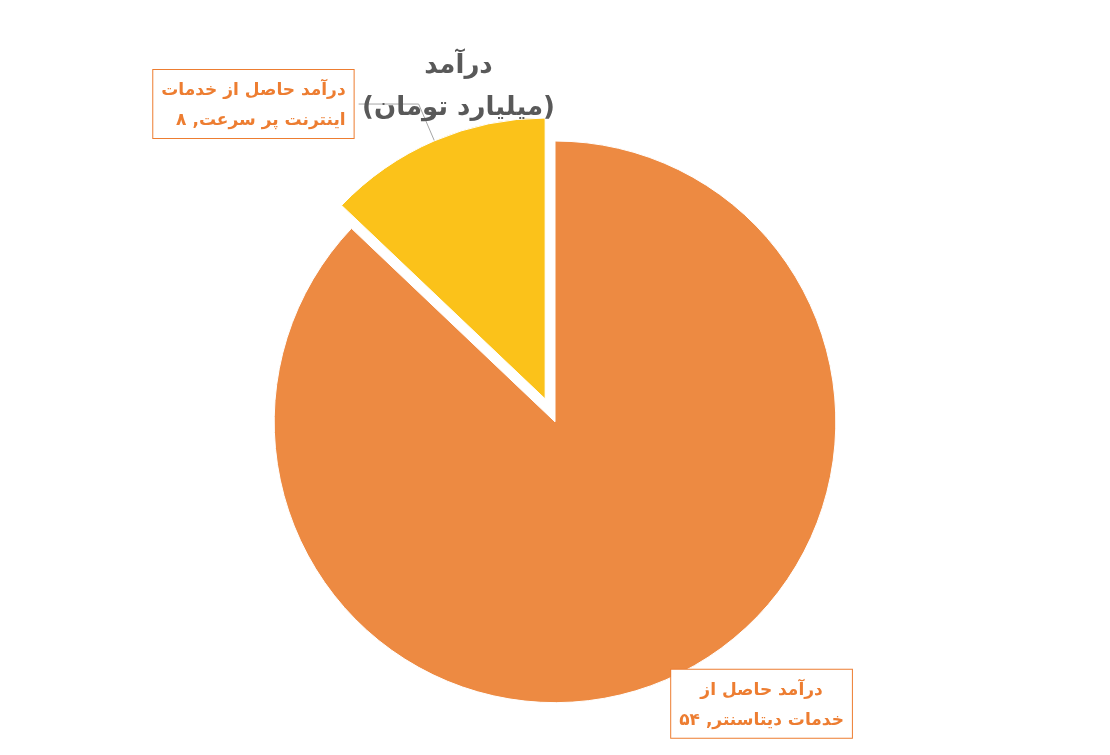 This screenshot has height=755, width=1110. Describe the element at coordinates (459, 85) in the screenshot. I see `chart-title: درآمد (میلیارد تومان)` at that location.